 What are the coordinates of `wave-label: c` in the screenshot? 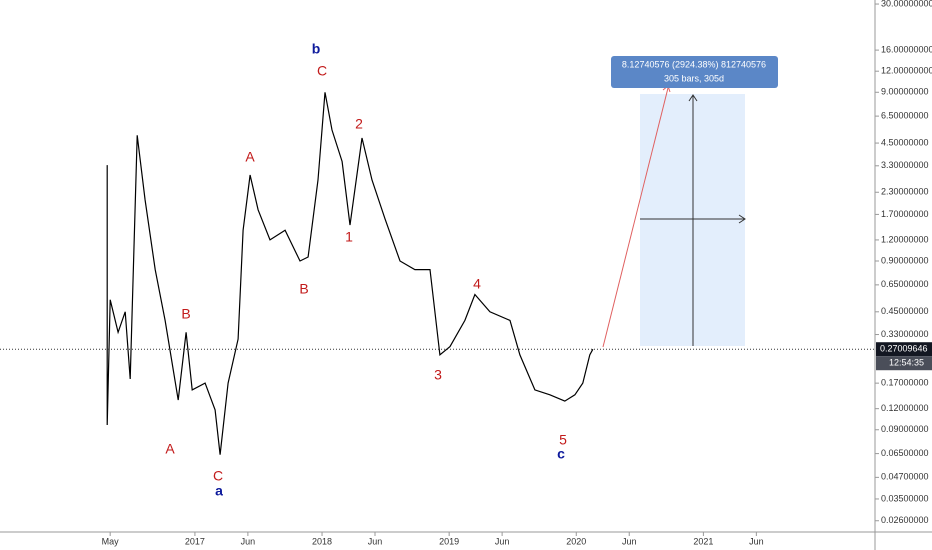 It's located at (561, 454).